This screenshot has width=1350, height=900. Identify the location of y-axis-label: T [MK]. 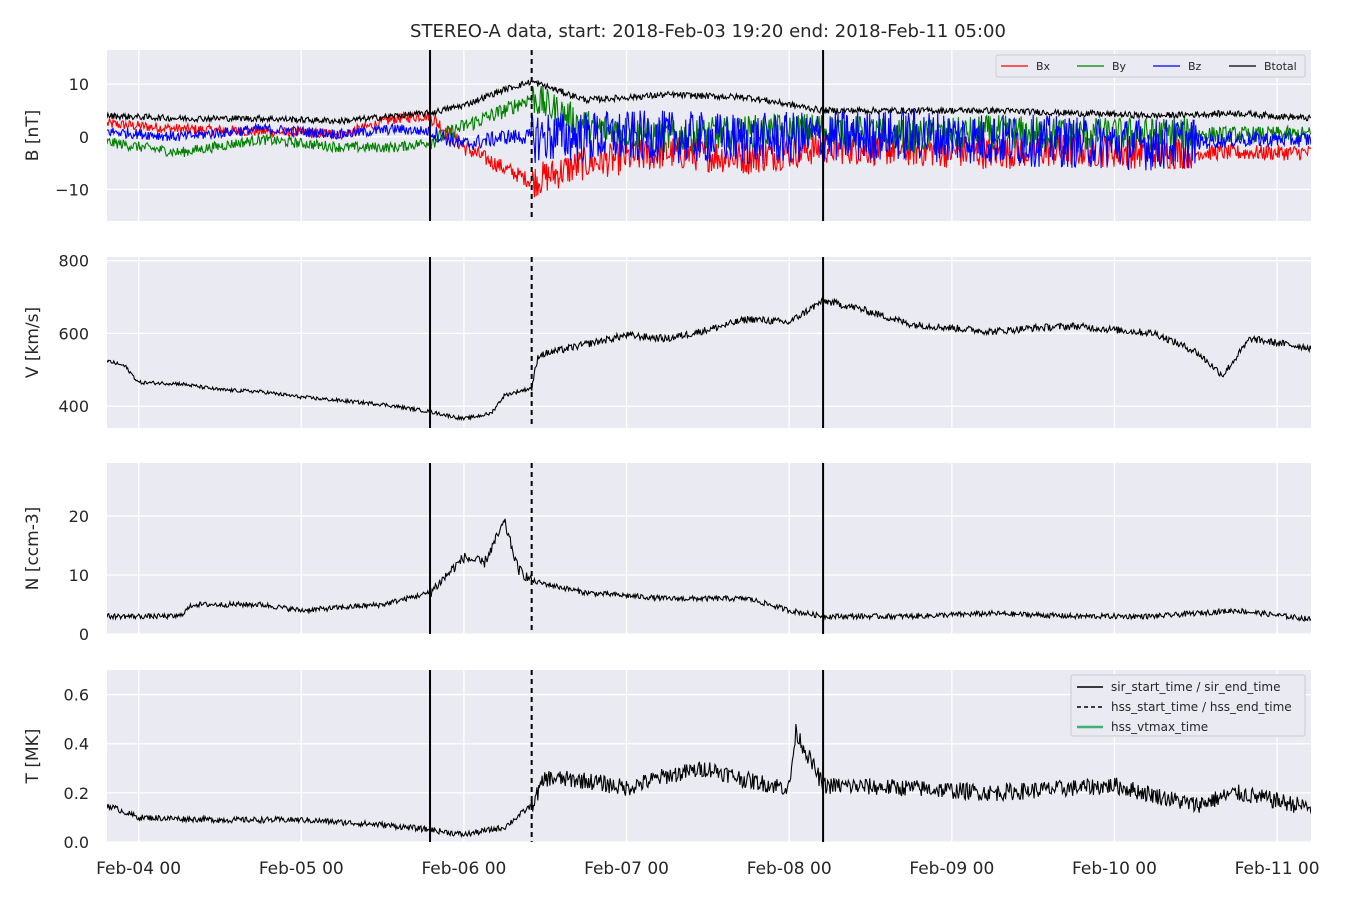
(33, 757).